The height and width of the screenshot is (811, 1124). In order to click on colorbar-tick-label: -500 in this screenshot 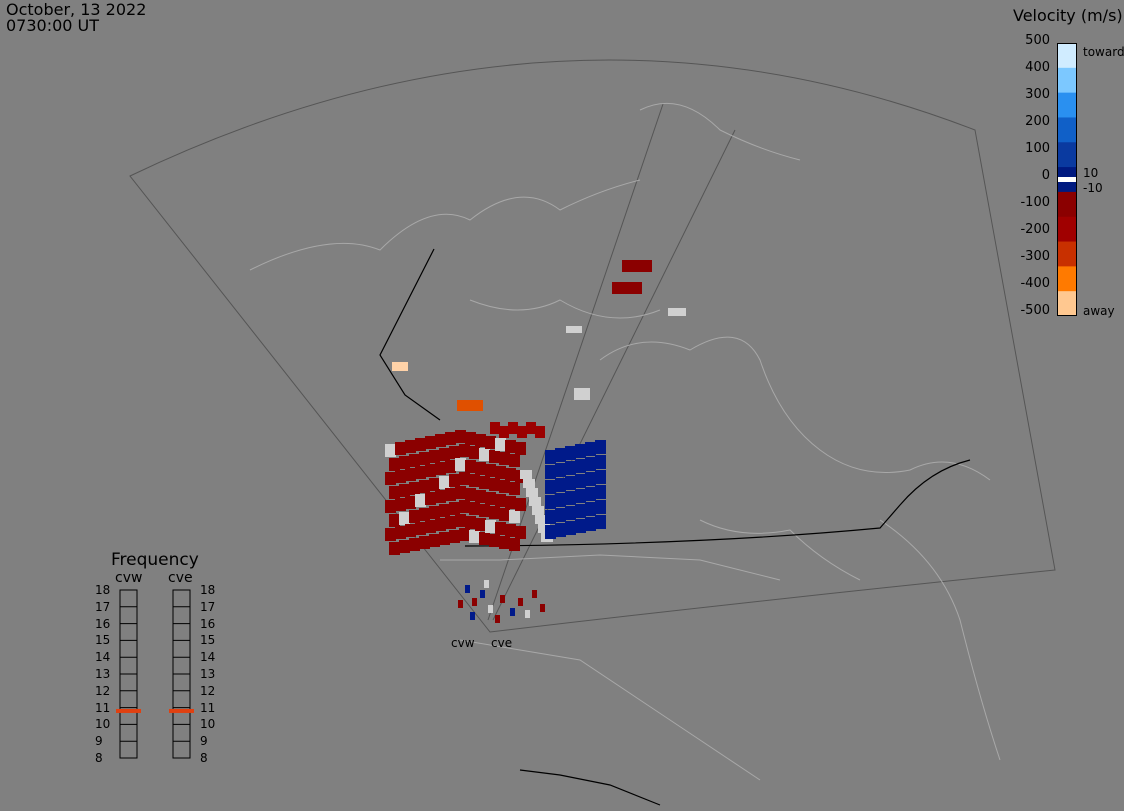, I will do `click(1035, 310)`.